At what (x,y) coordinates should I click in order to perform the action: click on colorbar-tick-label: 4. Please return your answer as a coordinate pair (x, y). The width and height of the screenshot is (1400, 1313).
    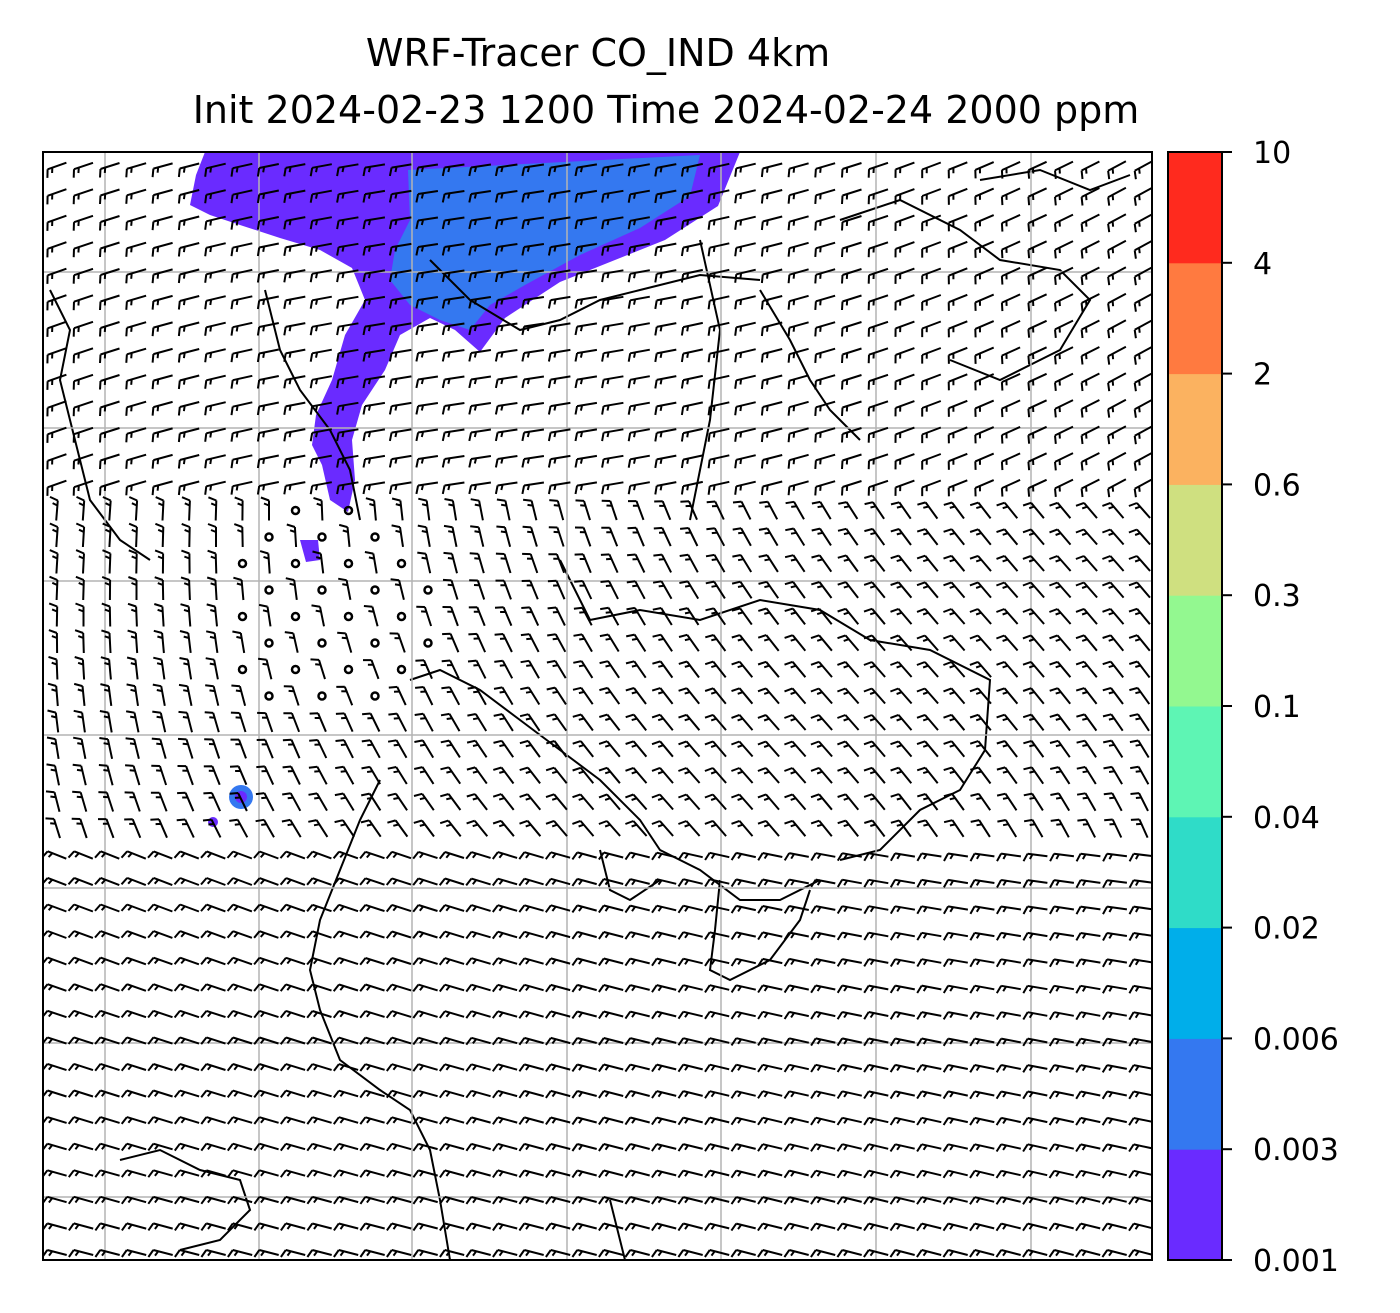
    Looking at the image, I should click on (1262, 264).